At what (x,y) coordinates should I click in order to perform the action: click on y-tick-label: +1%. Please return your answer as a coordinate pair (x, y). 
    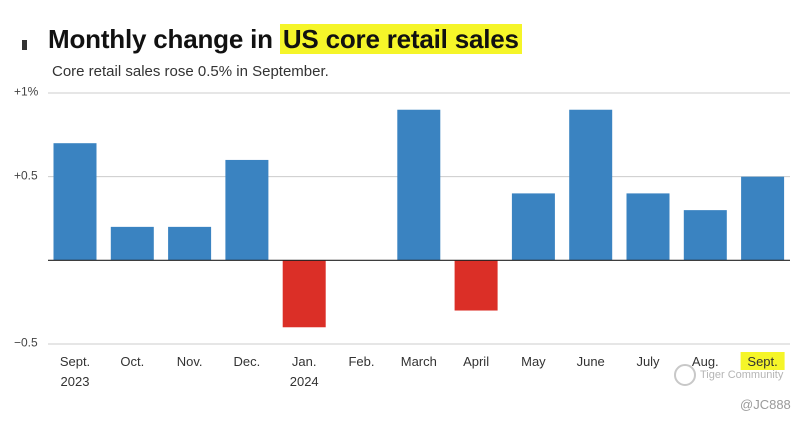
    Looking at the image, I should click on (26, 92).